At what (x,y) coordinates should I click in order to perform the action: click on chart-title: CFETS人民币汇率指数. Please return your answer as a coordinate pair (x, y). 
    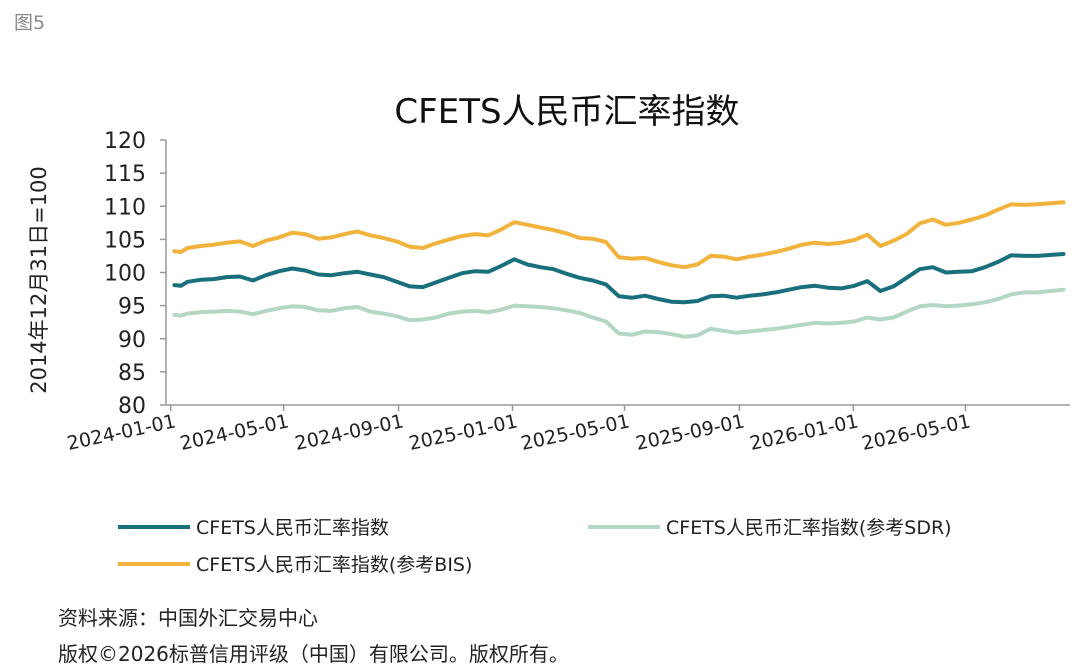
    Looking at the image, I should click on (566, 112).